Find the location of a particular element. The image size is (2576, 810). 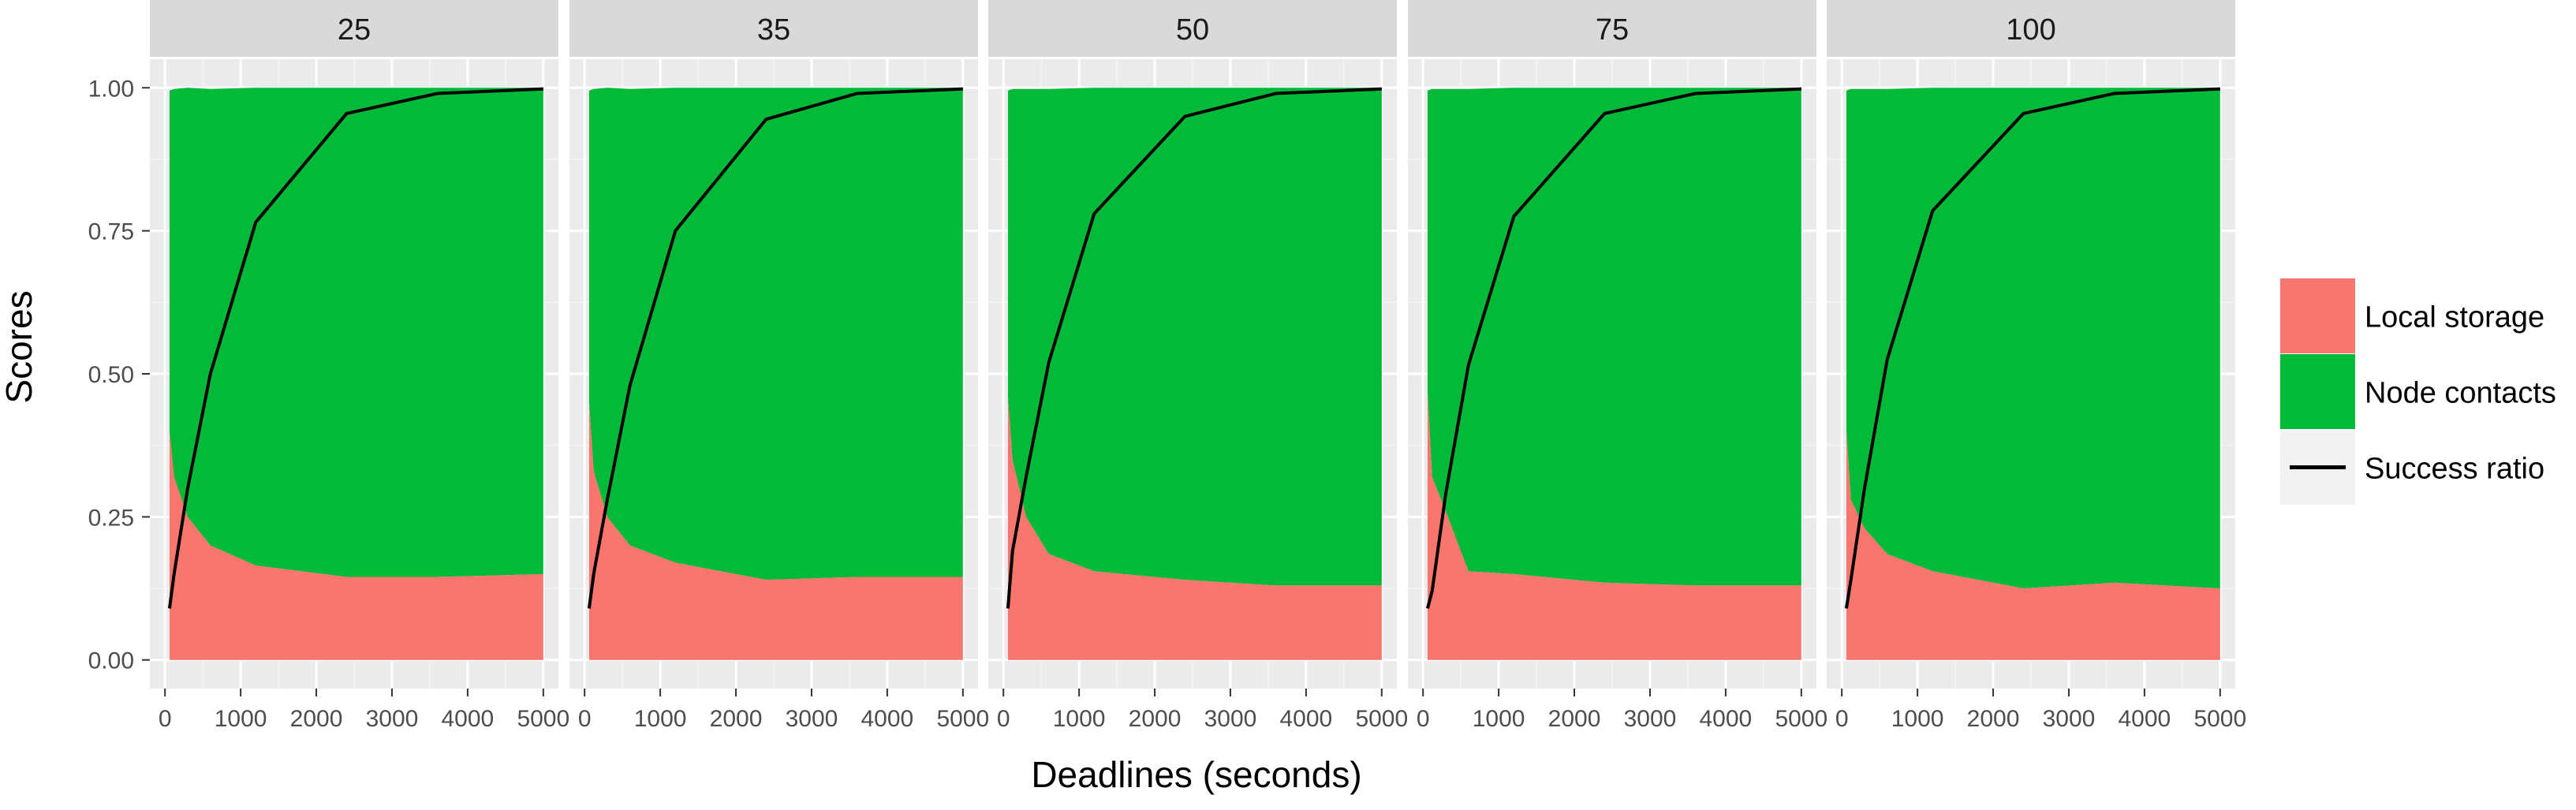

facet-label: 100 is located at coordinates (2030, 30).